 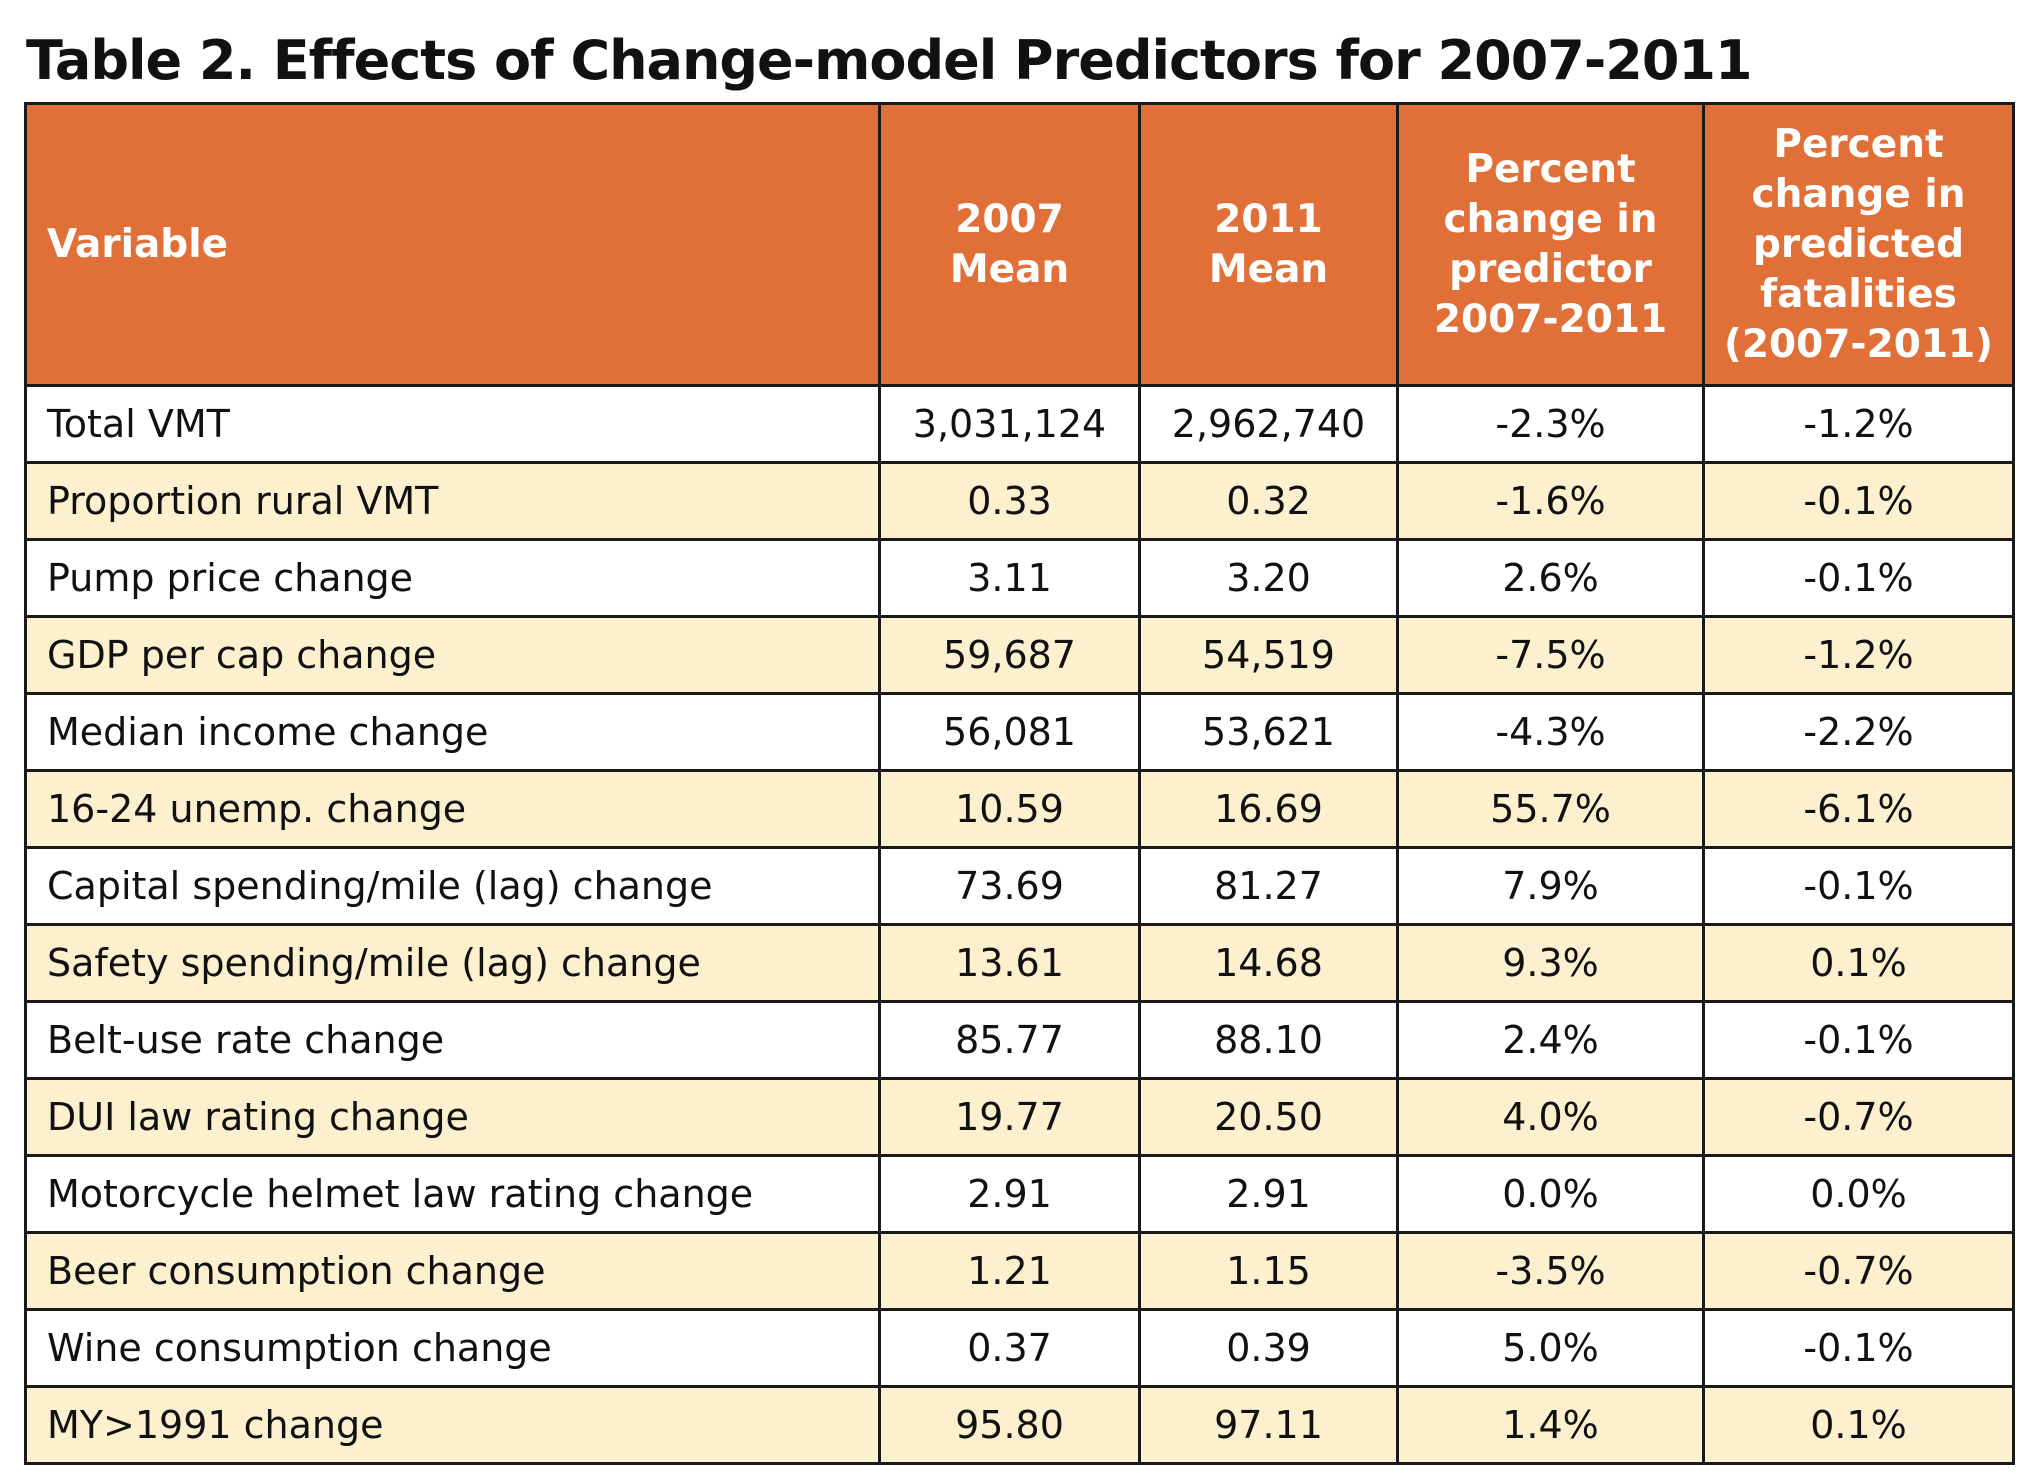 I want to click on header-line: 2007, so click(x=1009, y=219).